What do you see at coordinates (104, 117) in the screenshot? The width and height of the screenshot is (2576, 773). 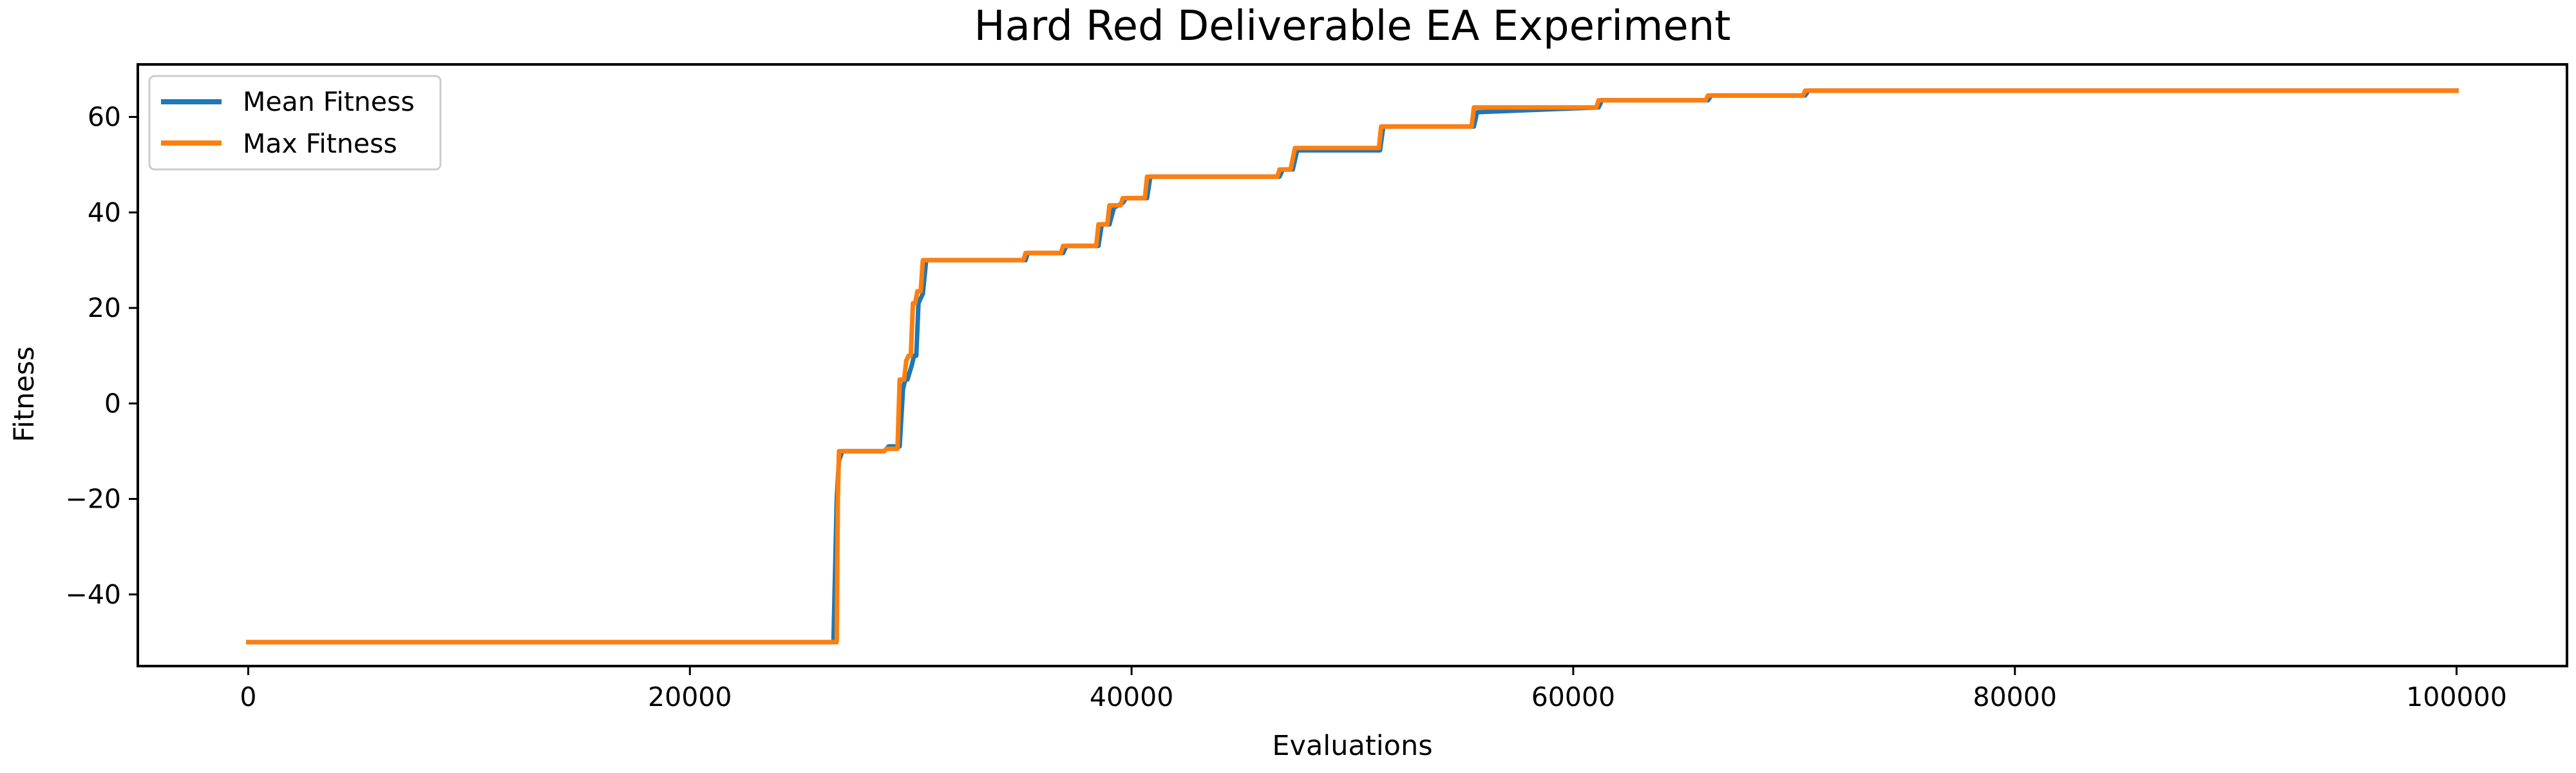 I see `y-tick-label: 60` at bounding box center [104, 117].